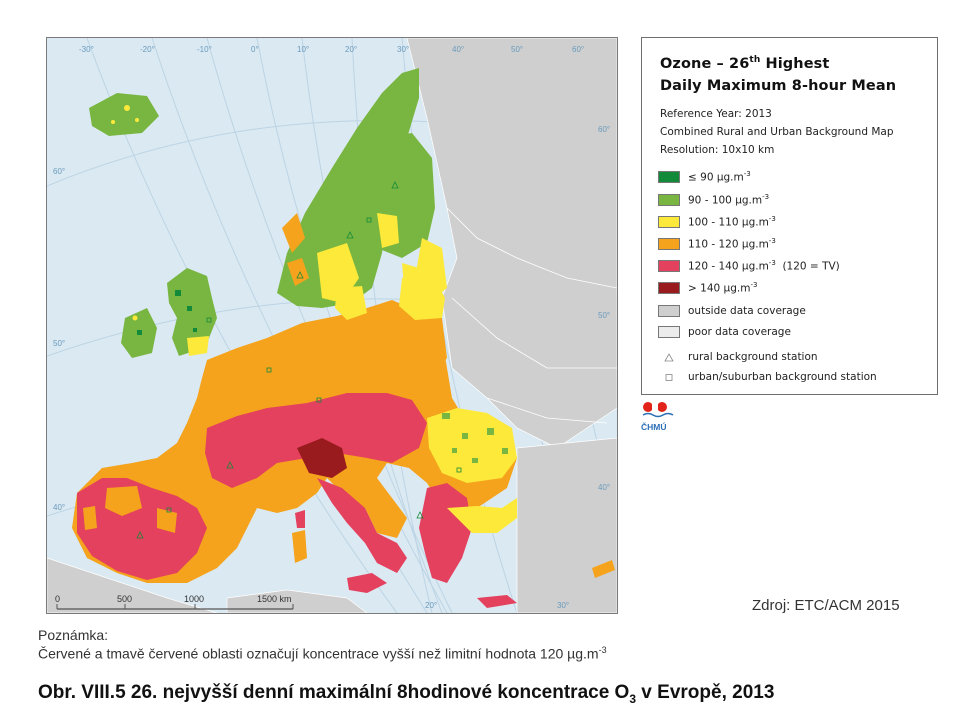 The width and height of the screenshot is (976, 724). Describe the element at coordinates (422, 296) in the screenshot. I see `baltics` at that location.